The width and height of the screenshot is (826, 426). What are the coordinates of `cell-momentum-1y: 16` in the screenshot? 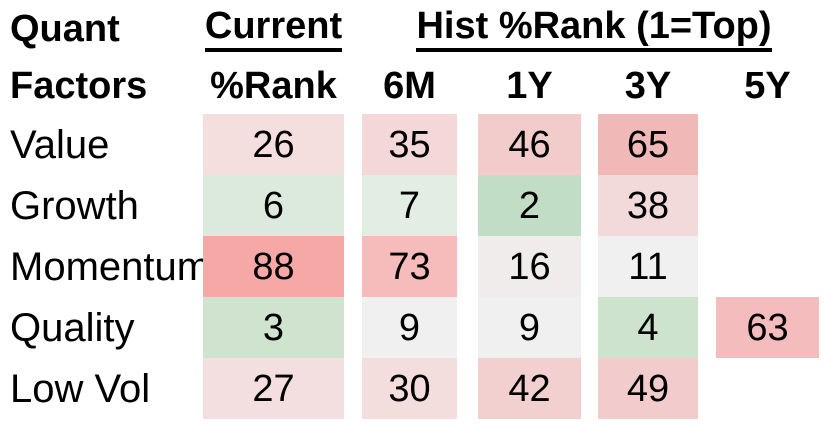 It's located at (529, 266).